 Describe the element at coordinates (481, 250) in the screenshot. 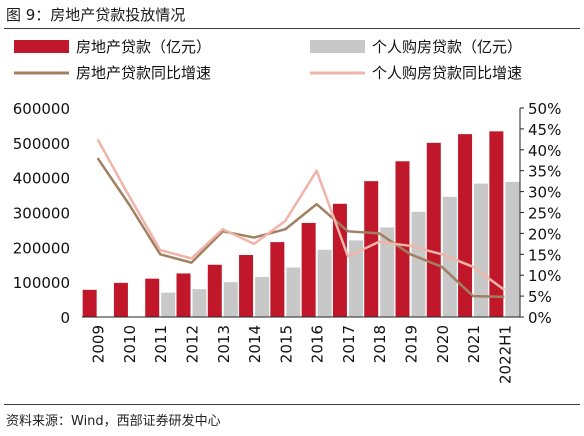

I see `bar-1-2021` at that location.